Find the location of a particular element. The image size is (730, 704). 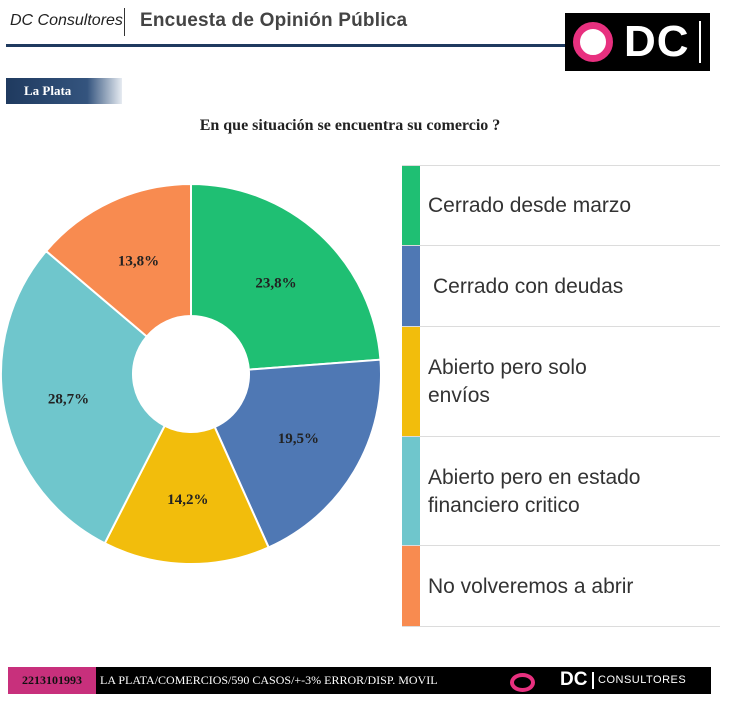

legend-item-abierto-solo-envios: Abierto pero solo envíos is located at coordinates (561, 381).